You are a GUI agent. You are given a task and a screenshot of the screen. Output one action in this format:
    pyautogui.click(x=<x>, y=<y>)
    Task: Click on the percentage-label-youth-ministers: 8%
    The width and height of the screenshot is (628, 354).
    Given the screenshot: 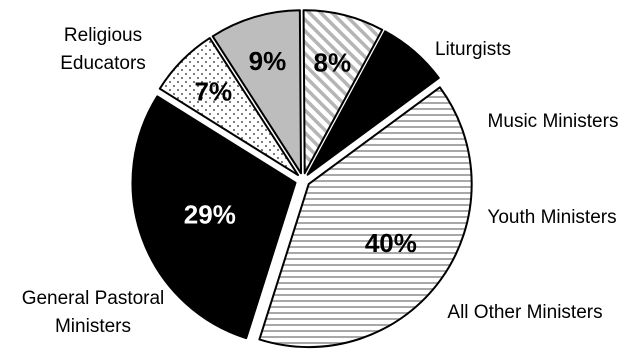 What is the action you would take?
    pyautogui.click(x=333, y=62)
    